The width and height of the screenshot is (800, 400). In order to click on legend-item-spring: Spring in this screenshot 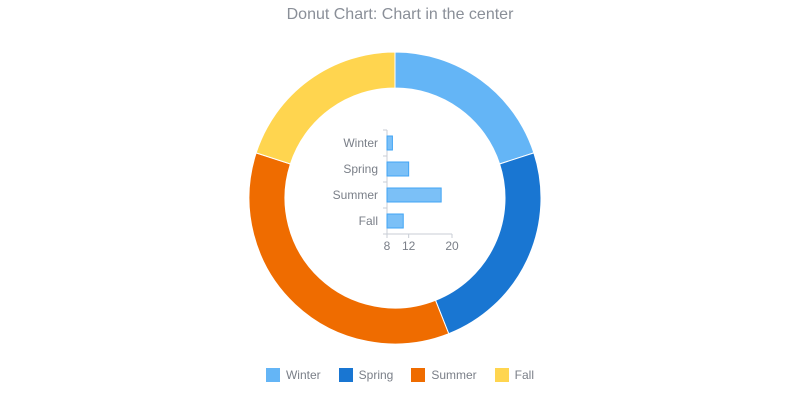, I will do `click(366, 375)`.